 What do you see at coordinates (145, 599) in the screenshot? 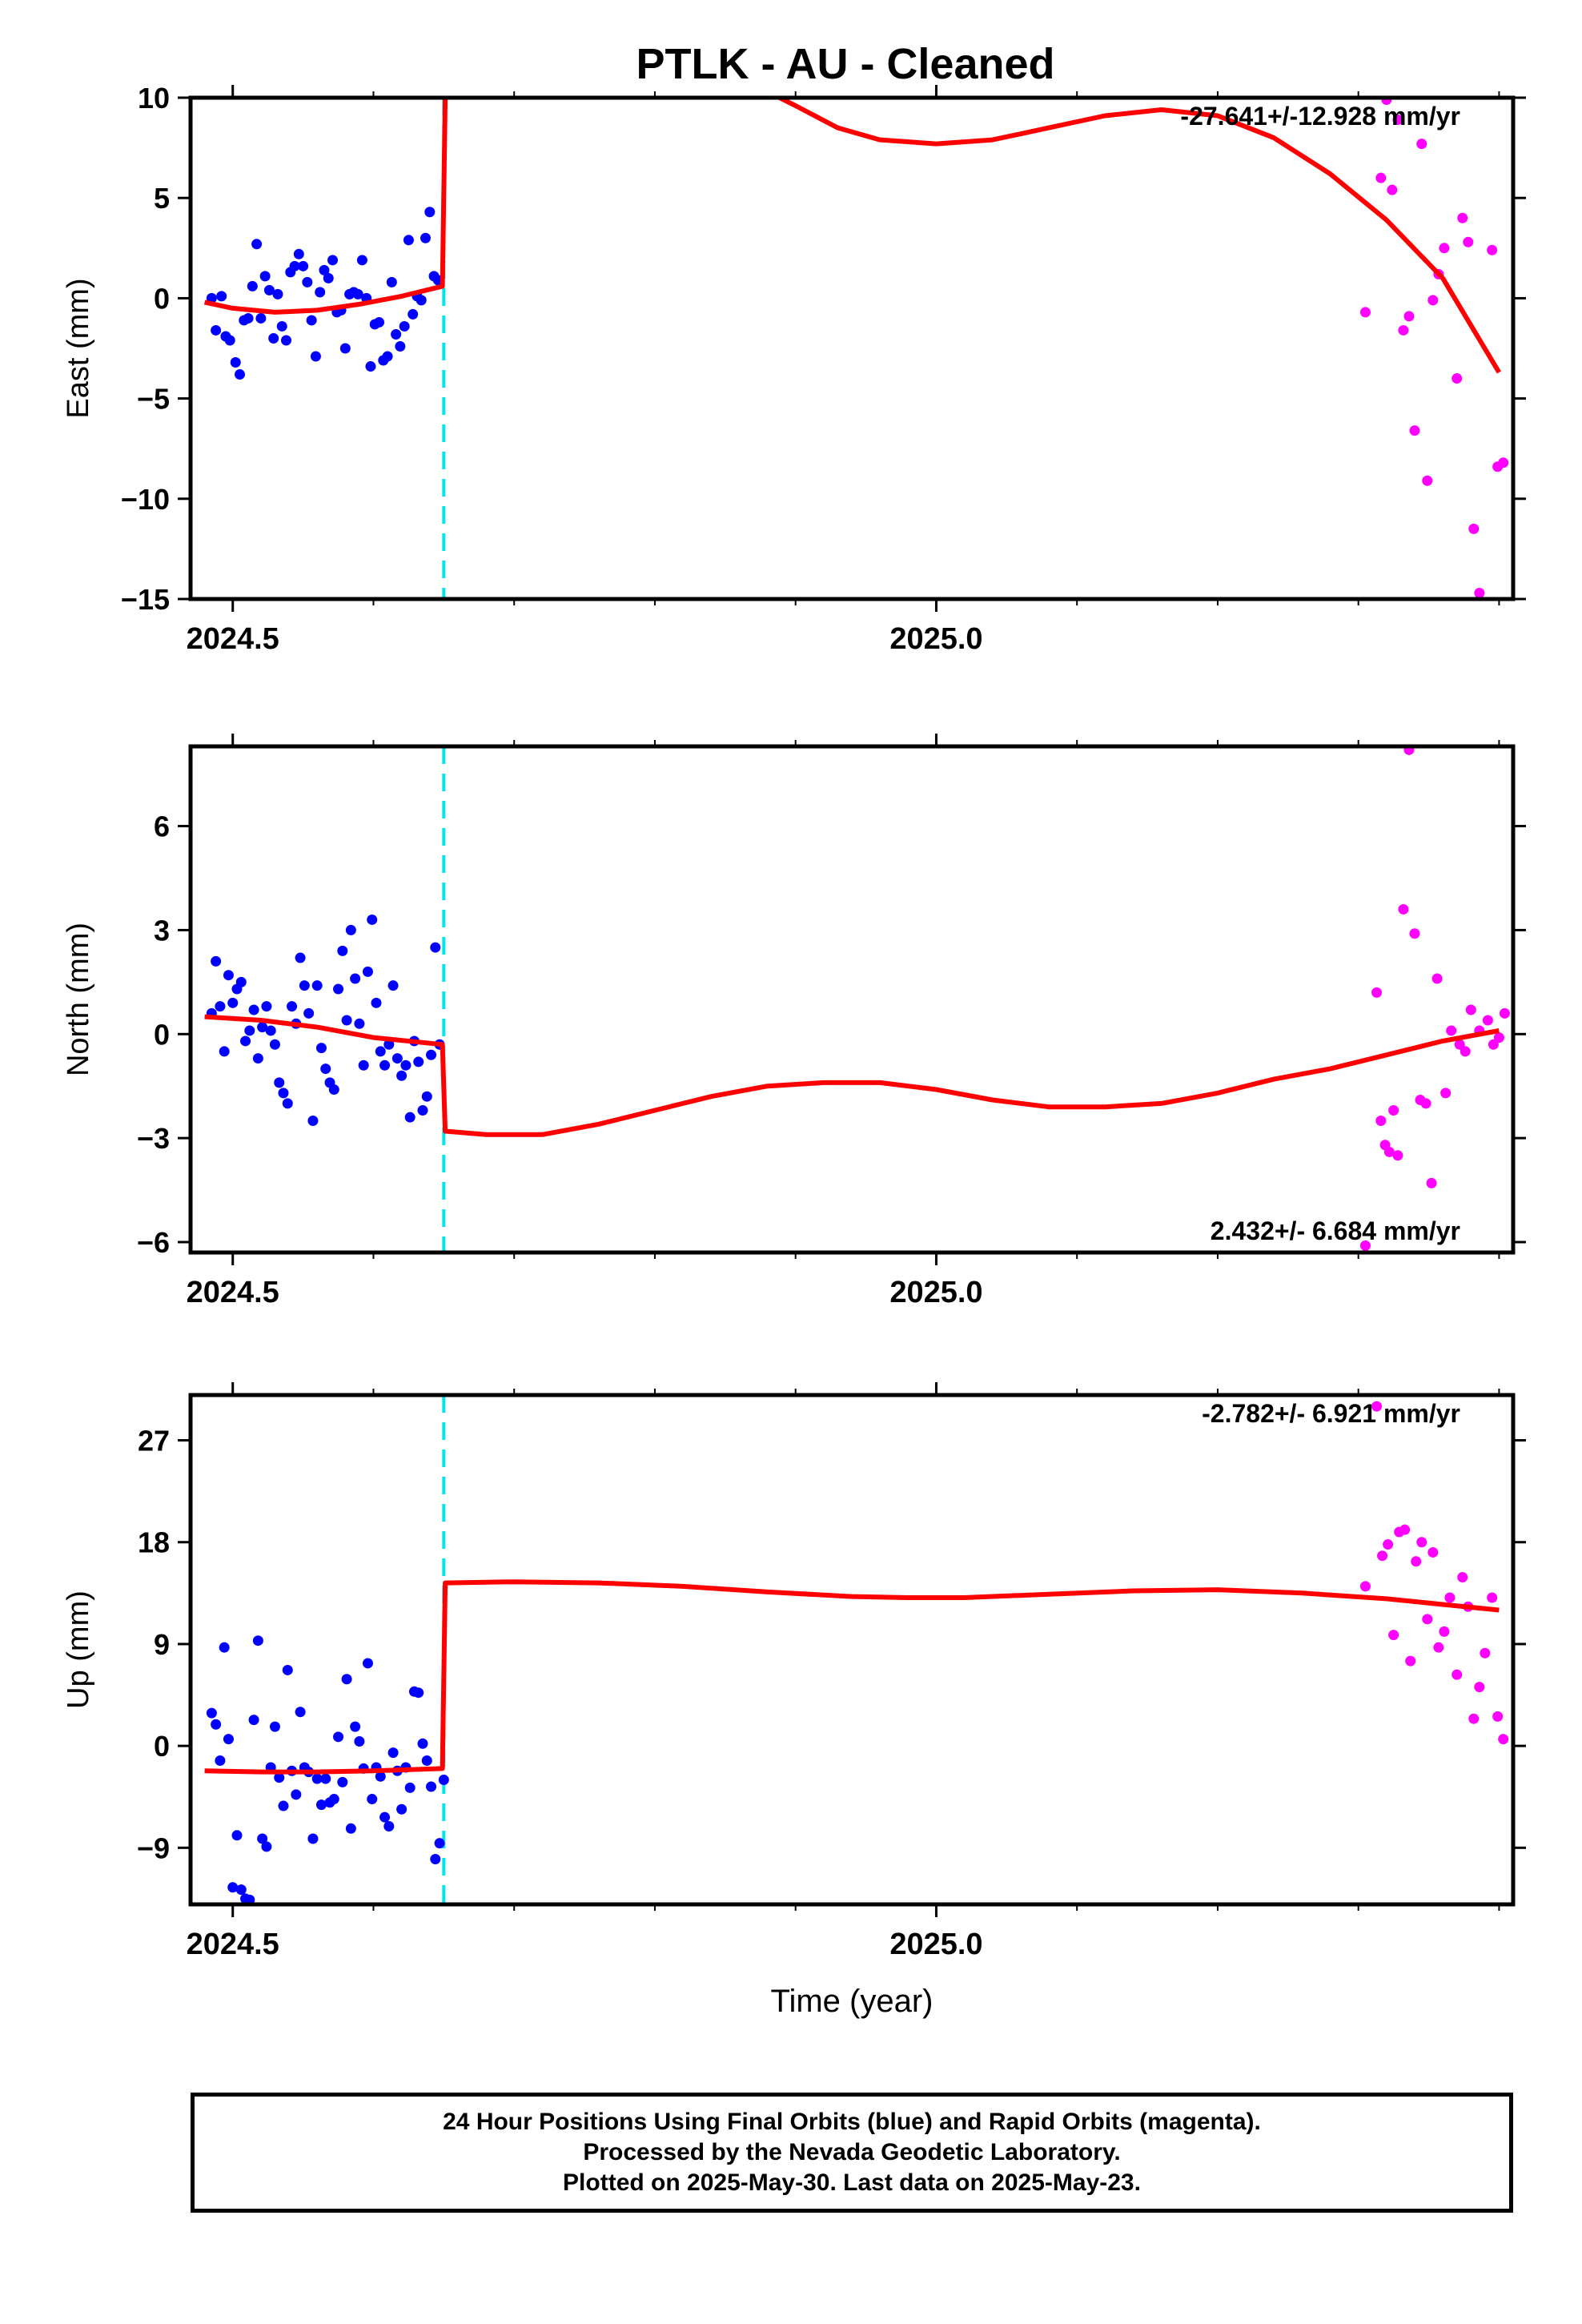
I see `y-tick-label: −15` at bounding box center [145, 599].